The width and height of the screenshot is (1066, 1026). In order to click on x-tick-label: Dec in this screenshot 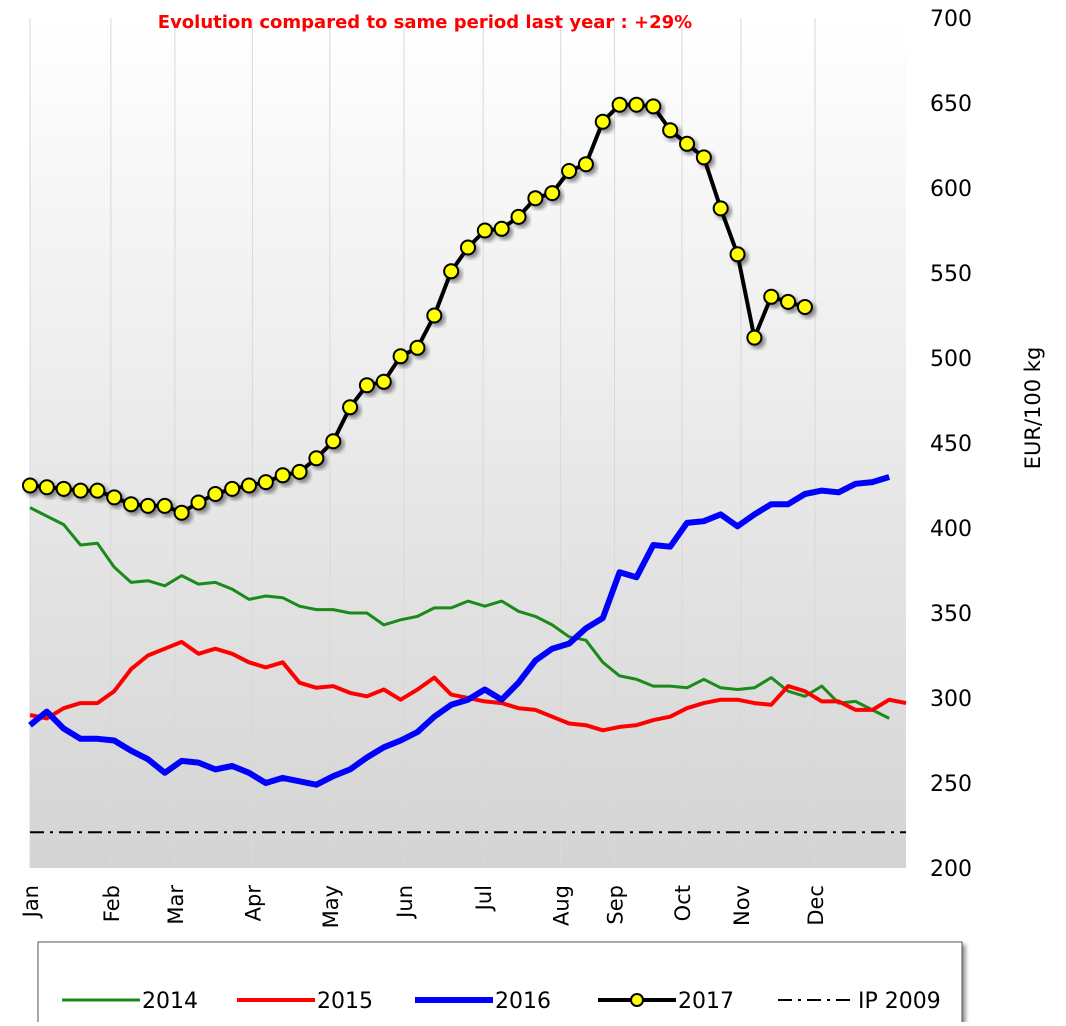, I will do `click(816, 905)`.